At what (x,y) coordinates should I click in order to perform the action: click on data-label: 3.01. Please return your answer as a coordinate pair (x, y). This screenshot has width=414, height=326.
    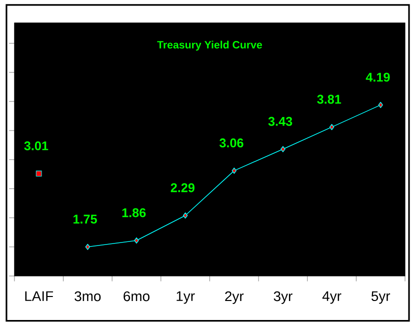
    Looking at the image, I should click on (36, 145).